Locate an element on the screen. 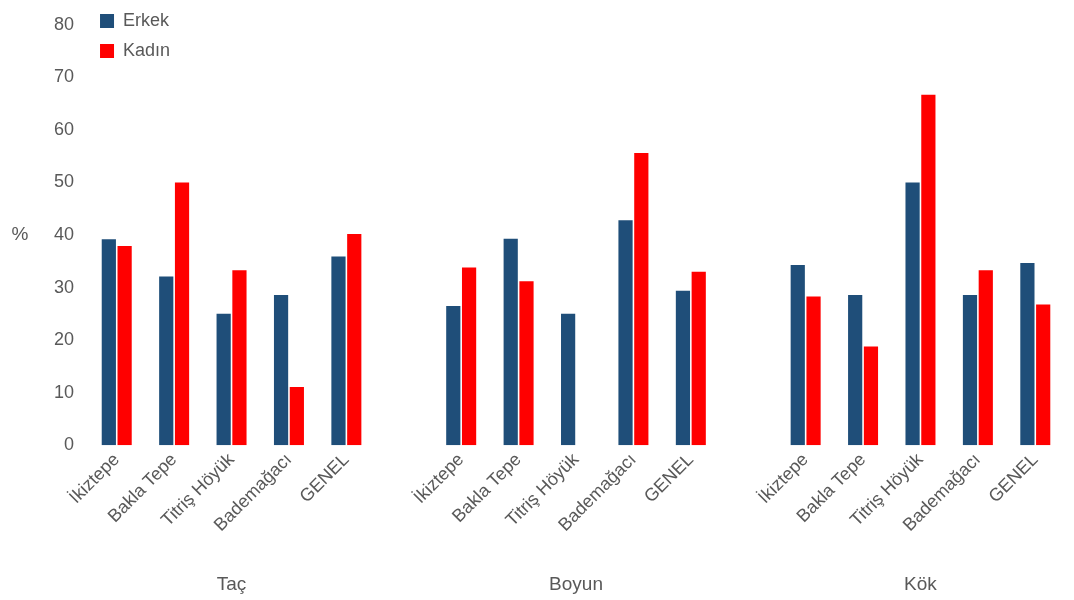 Image resolution: width=1074 pixels, height=600 pixels. text: Kök is located at coordinates (921, 584).